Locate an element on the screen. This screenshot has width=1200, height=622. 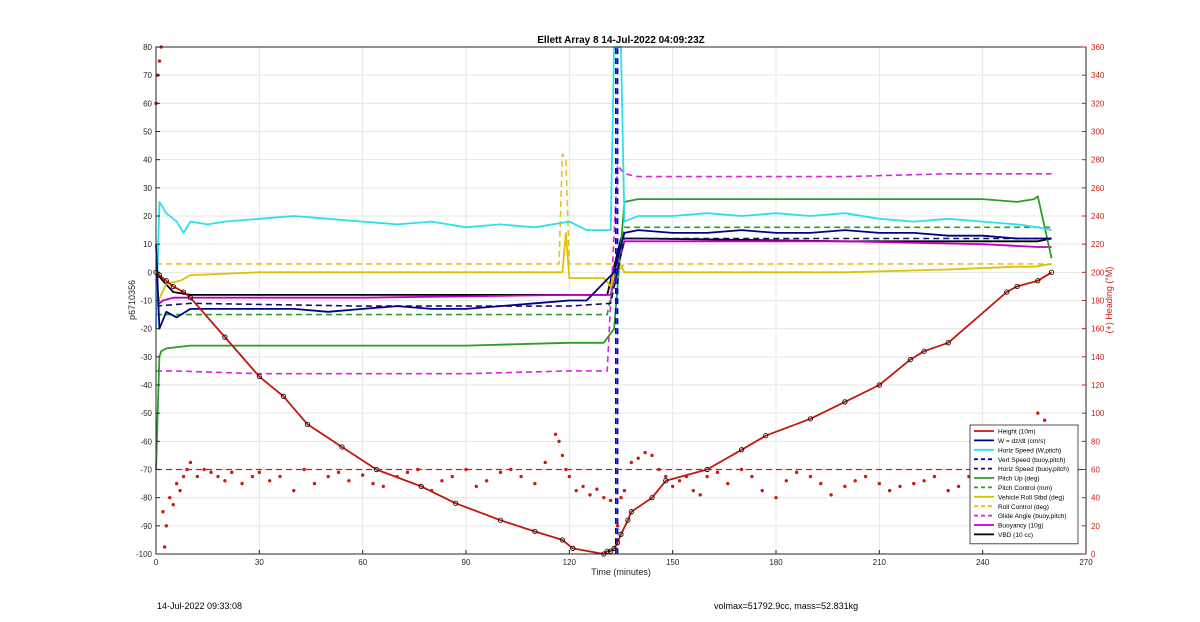
y-right-tick-label: 240 is located at coordinates (1098, 216).